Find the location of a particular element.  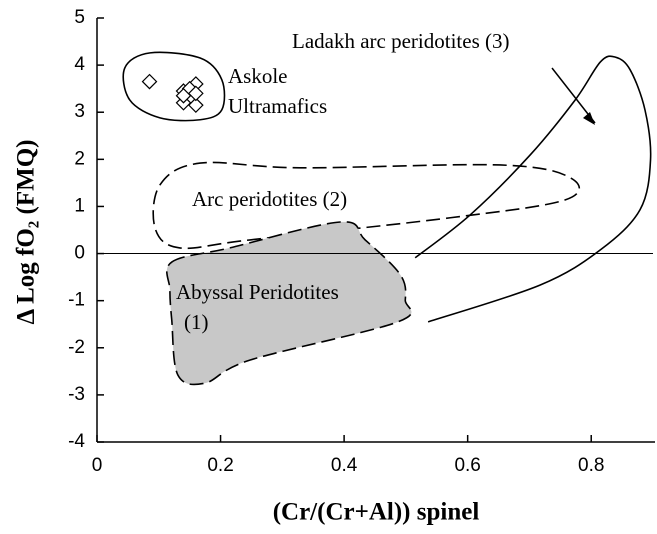

arrow-line is located at coordinates (573, 95).